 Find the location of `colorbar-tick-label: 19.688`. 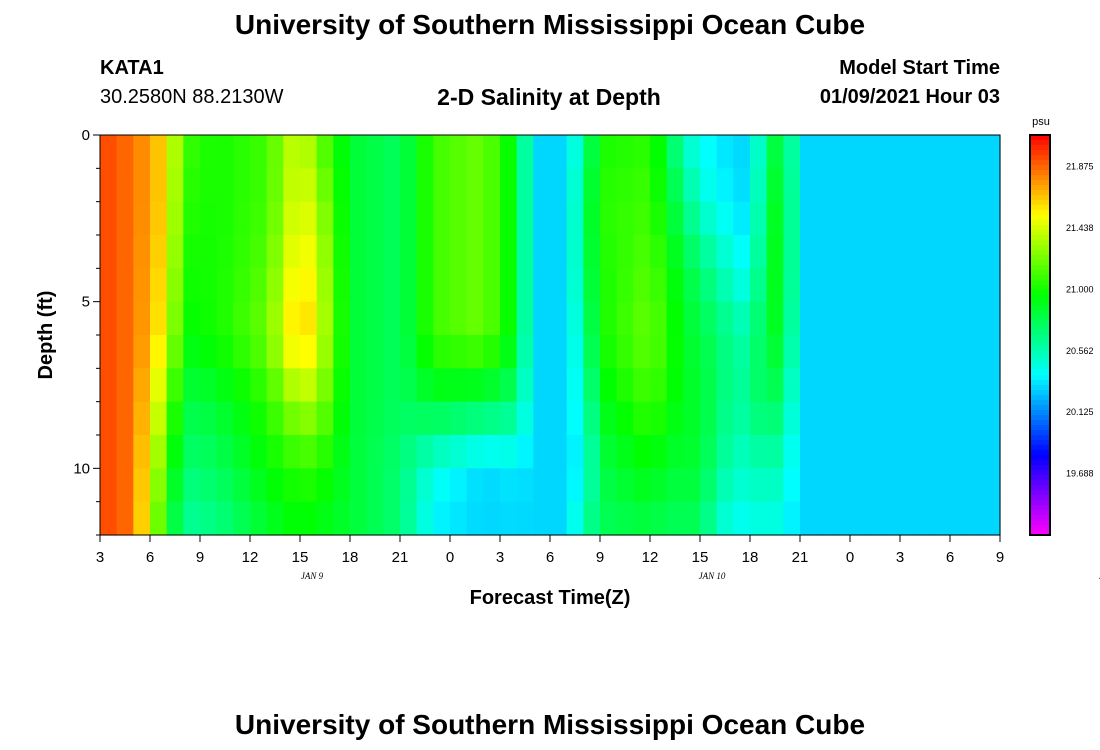

colorbar-tick-label: 19.688 is located at coordinates (1080, 474).